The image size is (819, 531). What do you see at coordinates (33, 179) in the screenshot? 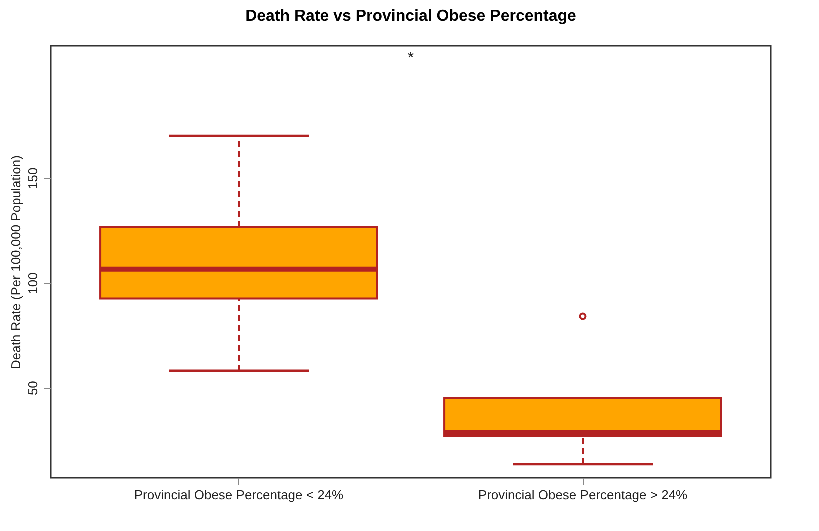
I see `y-tick-label: 150` at bounding box center [33, 179].